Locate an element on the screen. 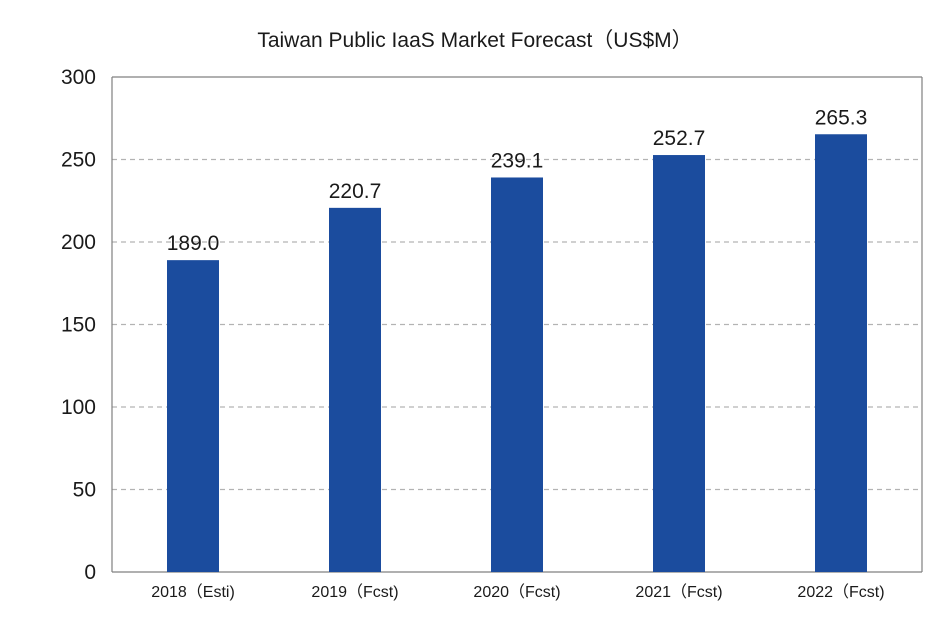 This screenshot has width=950, height=627. y-tick-label: 200 is located at coordinates (78, 242).